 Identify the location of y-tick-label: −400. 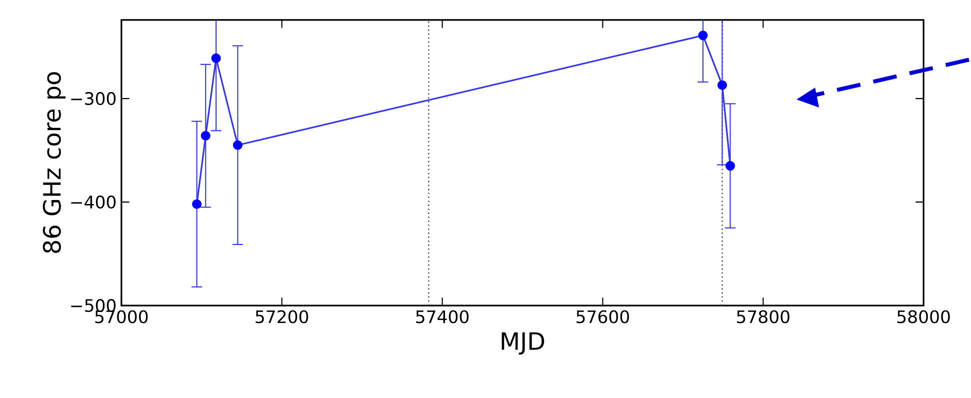
(93, 202).